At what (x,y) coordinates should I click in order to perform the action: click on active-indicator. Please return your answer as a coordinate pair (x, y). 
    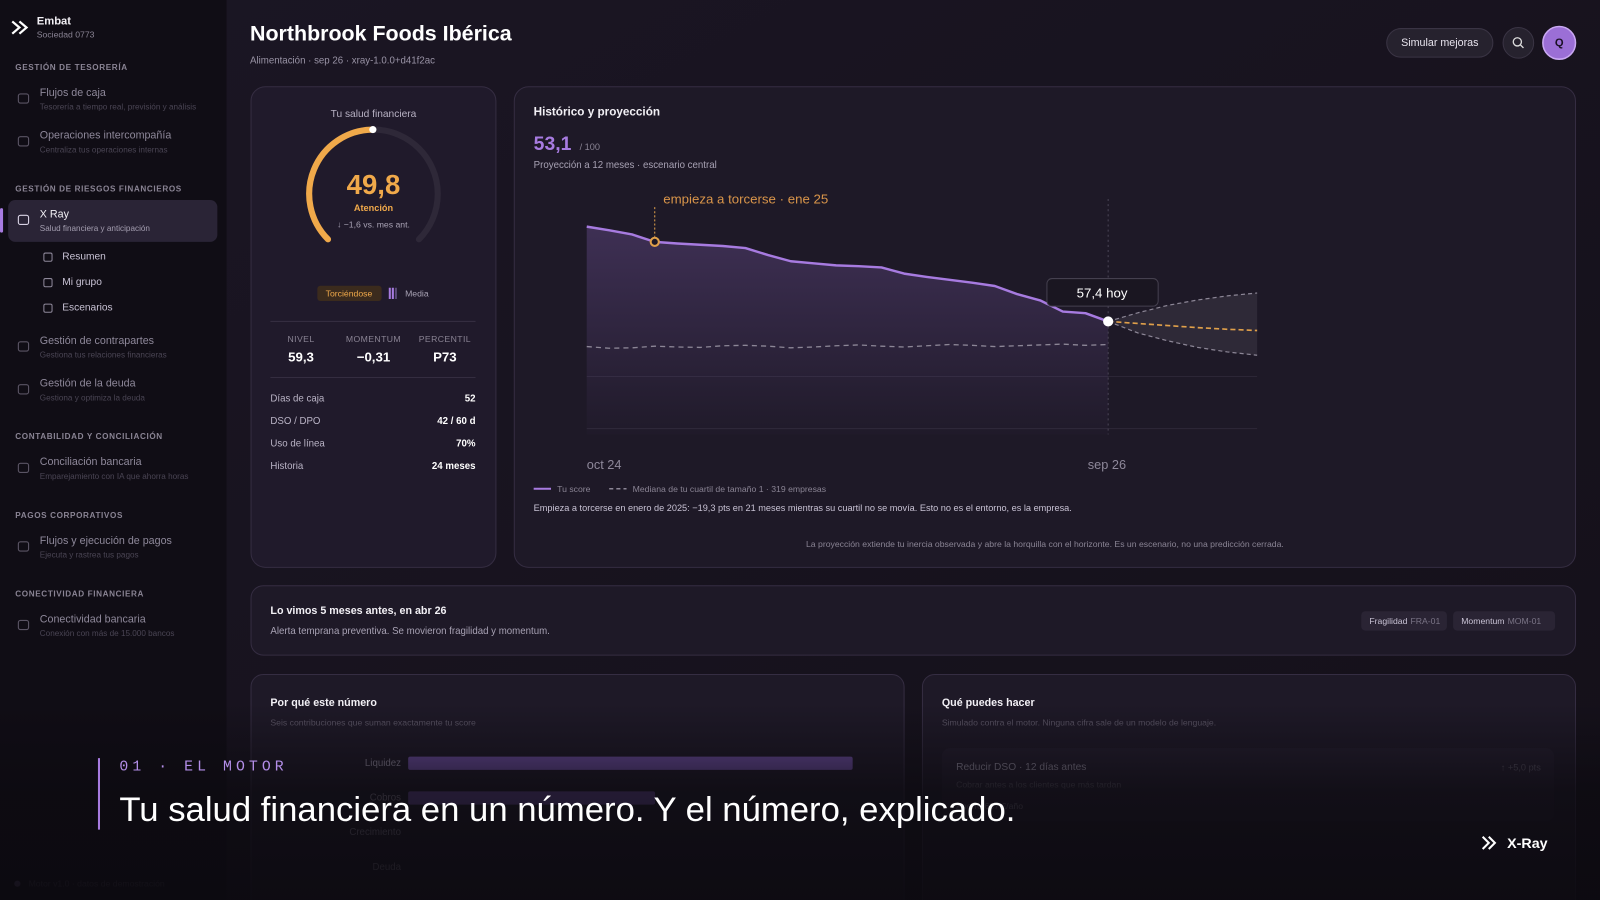
    Looking at the image, I should click on (2, 220).